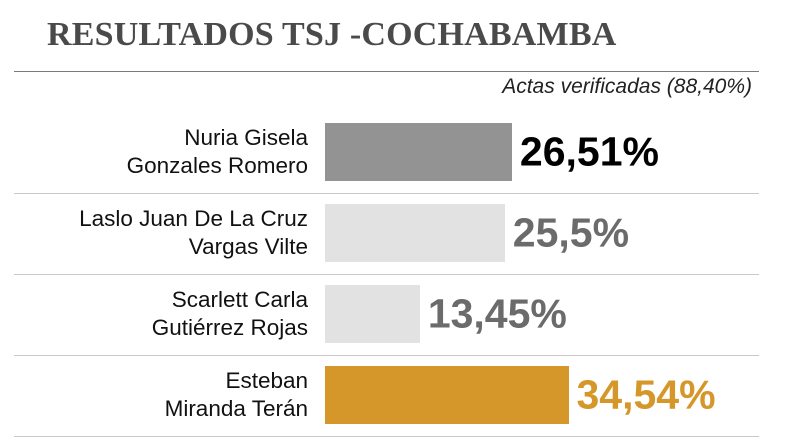 Image resolution: width=800 pixels, height=437 pixels. Describe the element at coordinates (497, 313) in the screenshot. I see `data-label: 13,45%` at that location.